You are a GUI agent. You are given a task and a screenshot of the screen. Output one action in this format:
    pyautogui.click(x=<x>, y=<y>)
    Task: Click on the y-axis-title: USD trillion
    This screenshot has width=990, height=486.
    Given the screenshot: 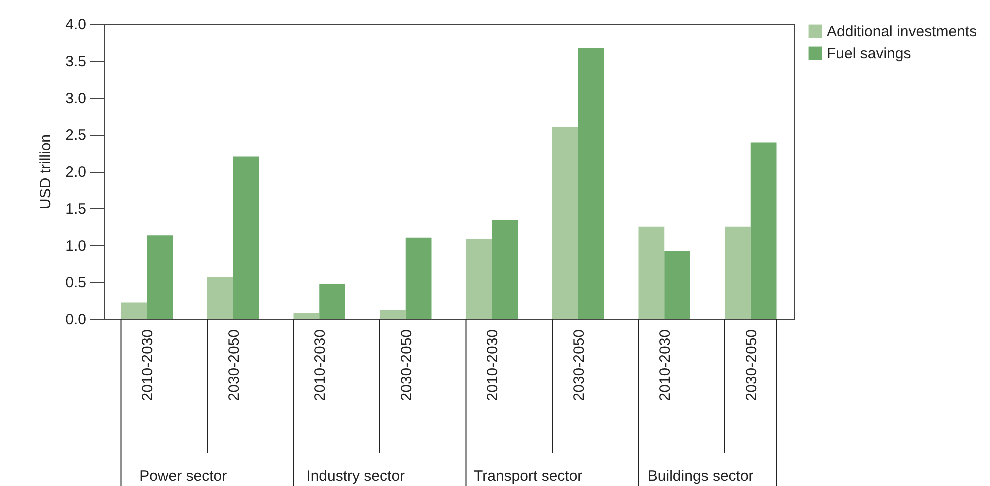 What is the action you would take?
    pyautogui.click(x=46, y=172)
    